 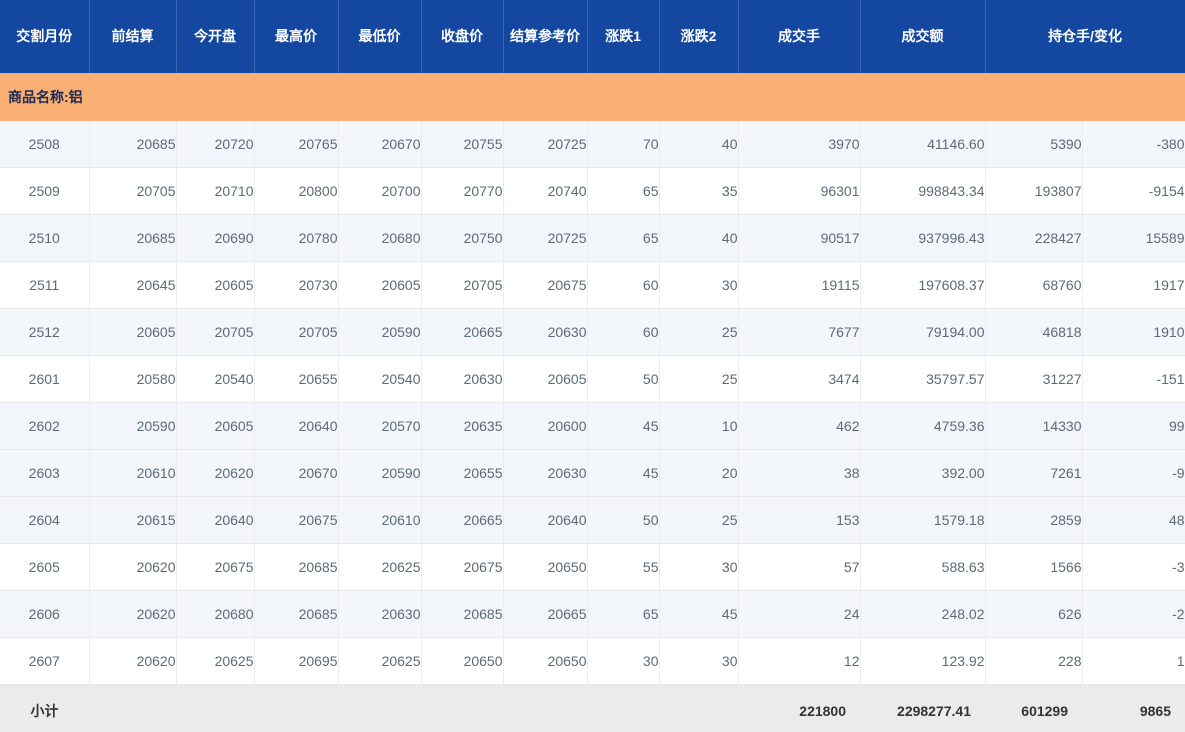 What do you see at coordinates (296, 332) in the screenshot?
I see `cell-high: 20705` at bounding box center [296, 332].